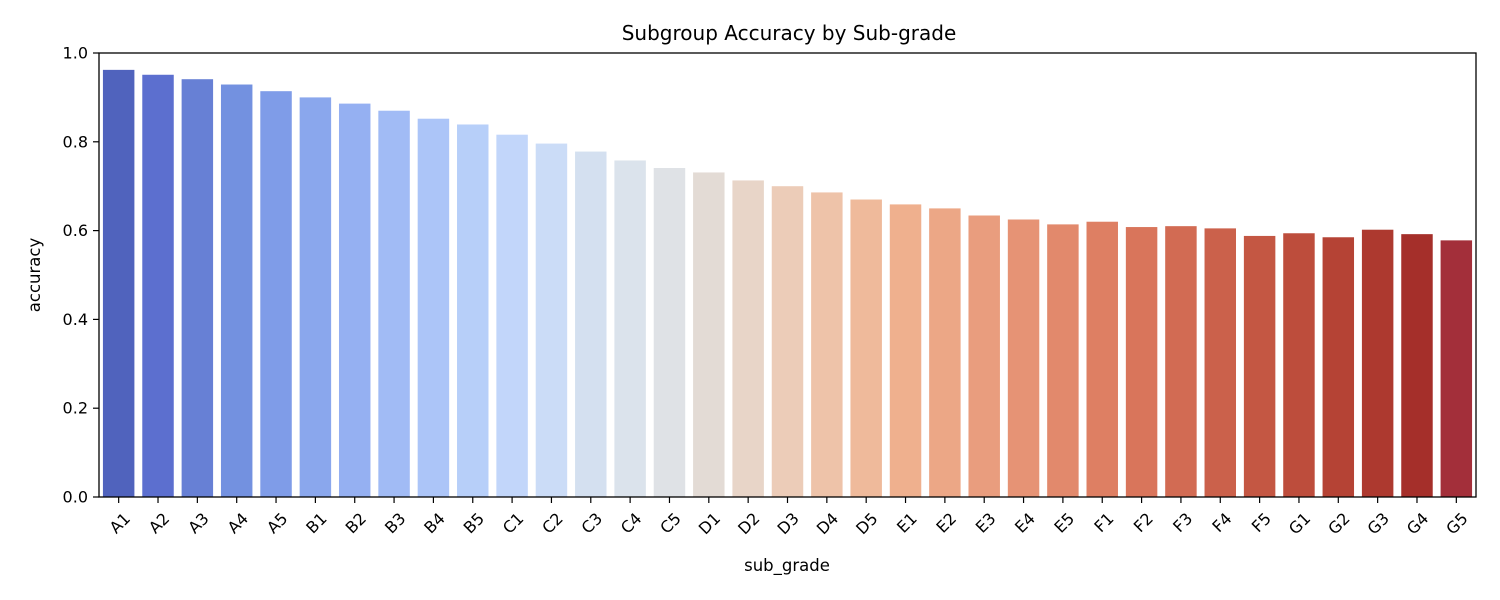 The width and height of the screenshot is (1500, 600). What do you see at coordinates (631, 523) in the screenshot?
I see `x-tick-label: C4` at bounding box center [631, 523].